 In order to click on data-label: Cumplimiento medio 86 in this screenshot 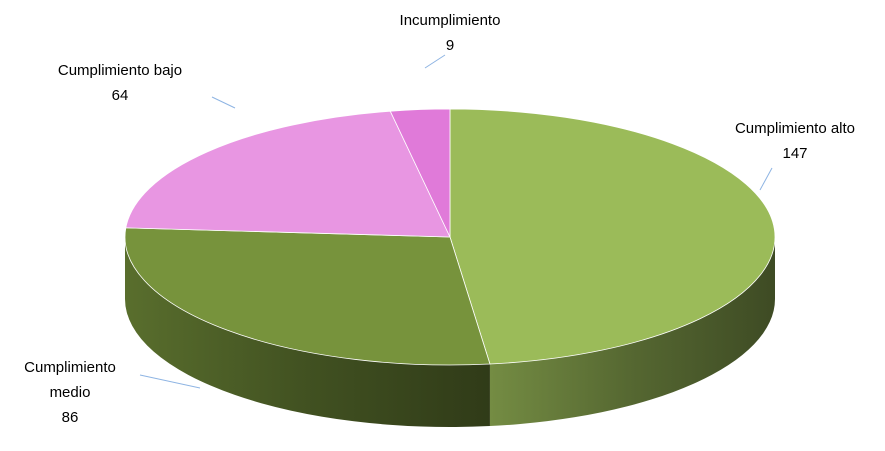, I will do `click(70, 392)`.